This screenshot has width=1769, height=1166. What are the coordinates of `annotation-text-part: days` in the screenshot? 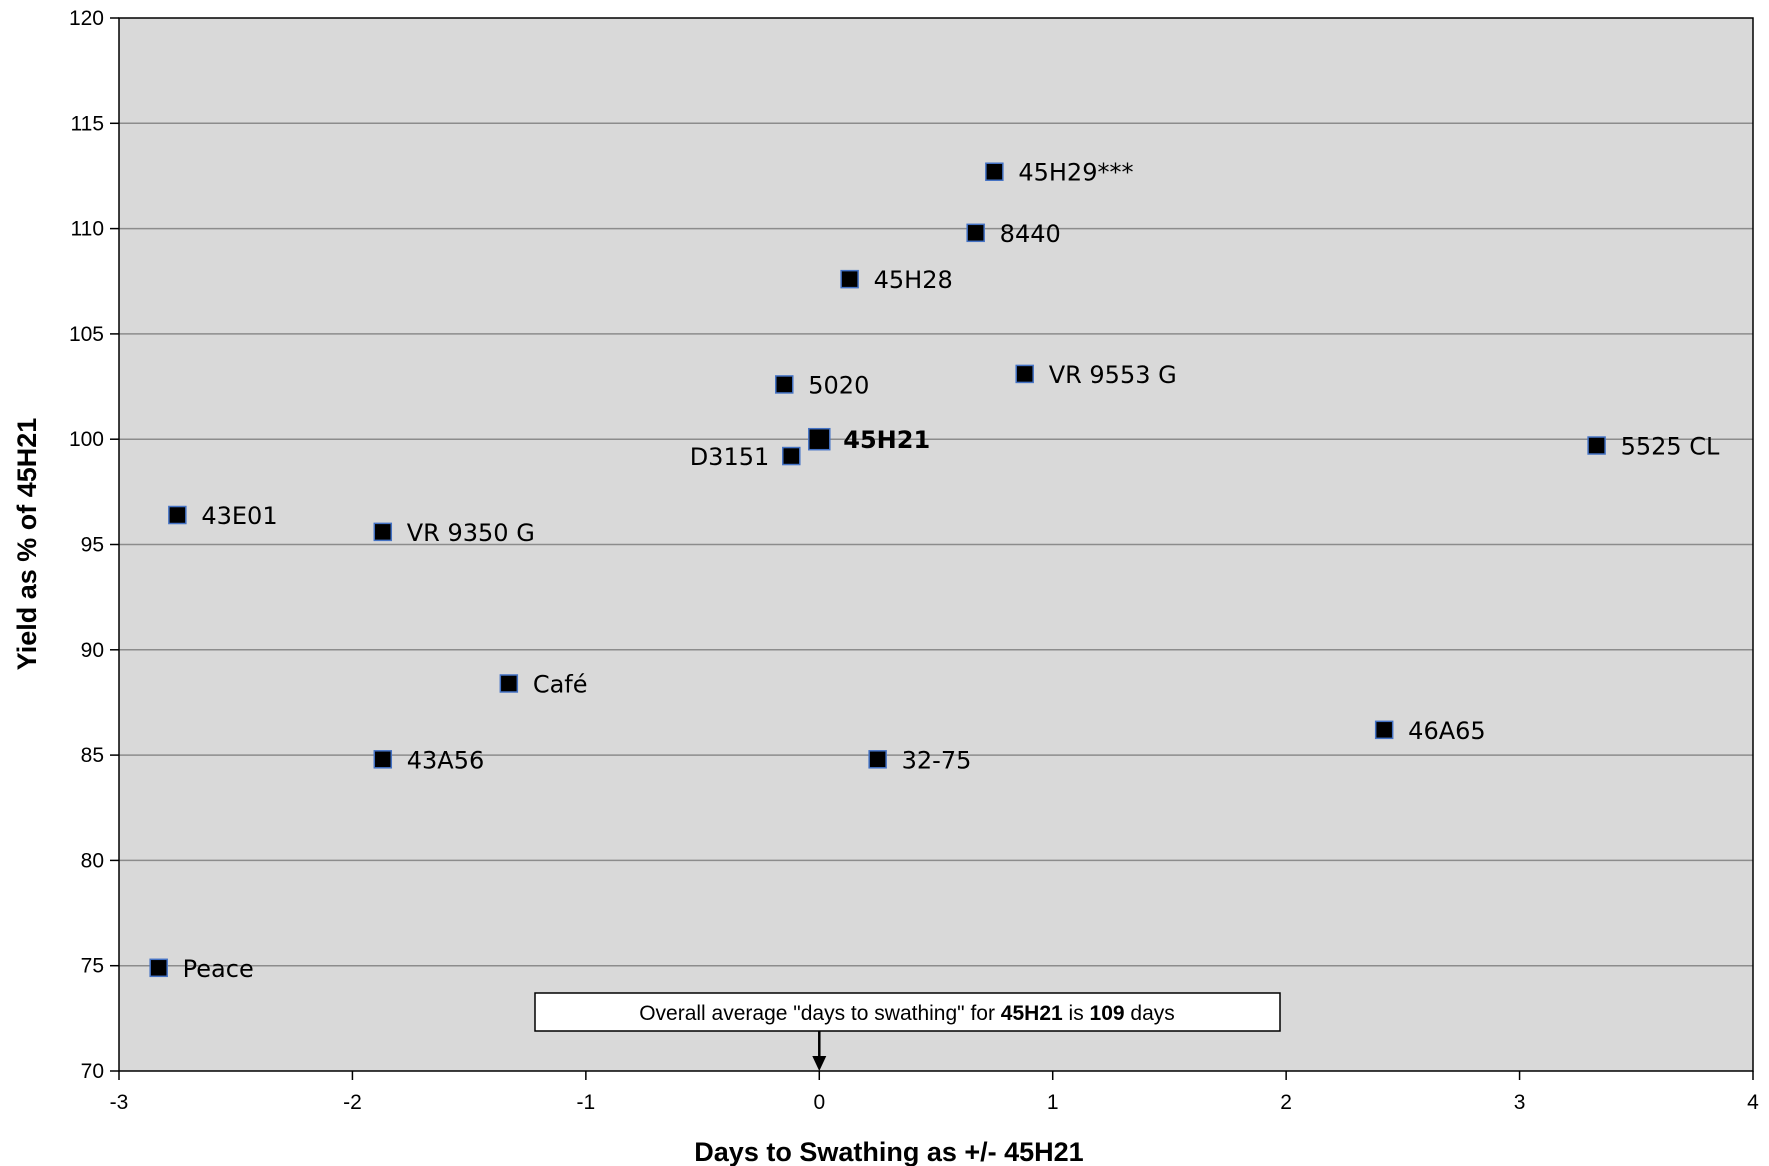 It's located at (1150, 1013).